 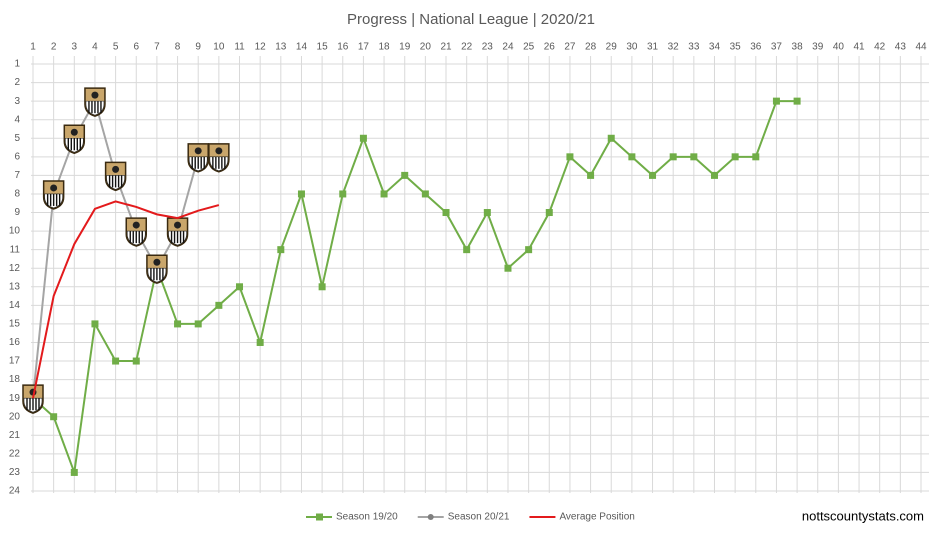 I want to click on x-tick-label: 37, so click(x=777, y=47).